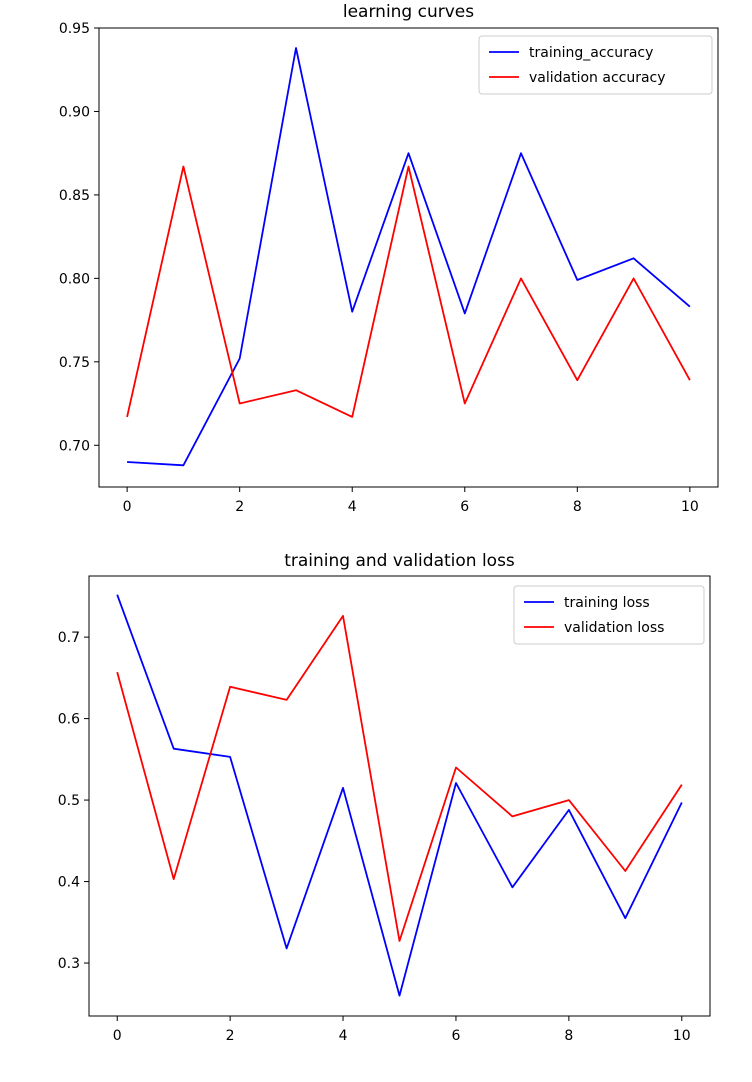  What do you see at coordinates (69, 801) in the screenshot?
I see `y-tick-label: 0.5` at bounding box center [69, 801].